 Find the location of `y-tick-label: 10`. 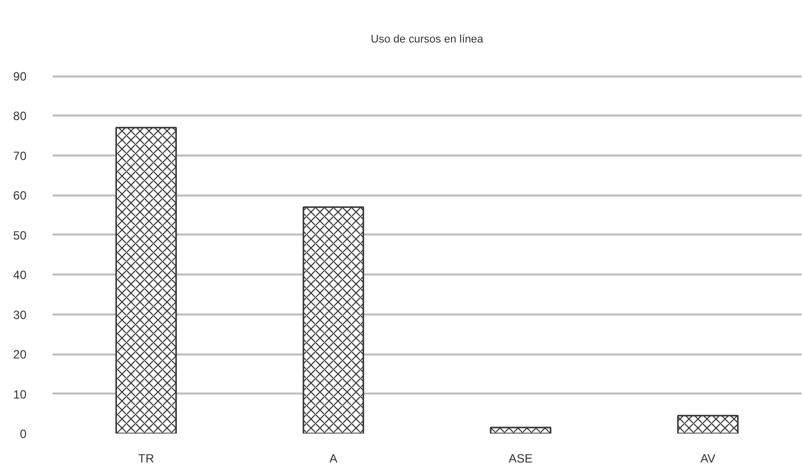

y-tick-label: 10 is located at coordinates (20, 394).